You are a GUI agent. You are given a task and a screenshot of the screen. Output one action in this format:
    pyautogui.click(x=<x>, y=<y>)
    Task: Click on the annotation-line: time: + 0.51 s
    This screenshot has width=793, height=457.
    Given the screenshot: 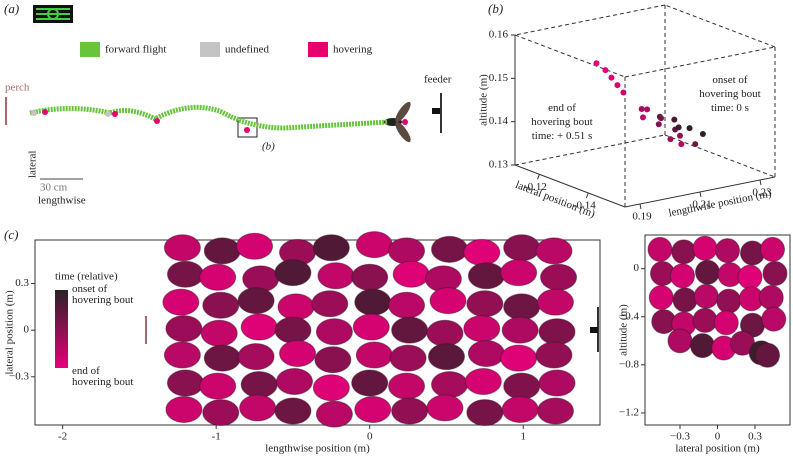 What is the action you would take?
    pyautogui.click(x=562, y=136)
    